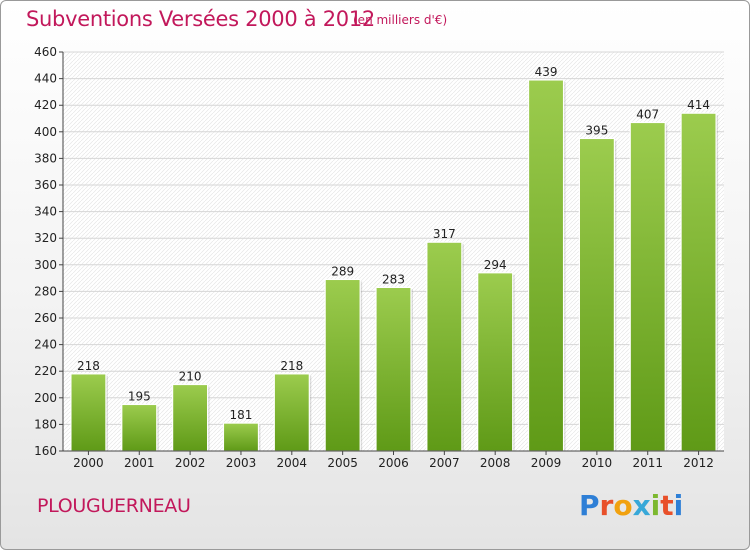 The image size is (750, 550). I want to click on y-tick-label: 320, so click(45, 238).